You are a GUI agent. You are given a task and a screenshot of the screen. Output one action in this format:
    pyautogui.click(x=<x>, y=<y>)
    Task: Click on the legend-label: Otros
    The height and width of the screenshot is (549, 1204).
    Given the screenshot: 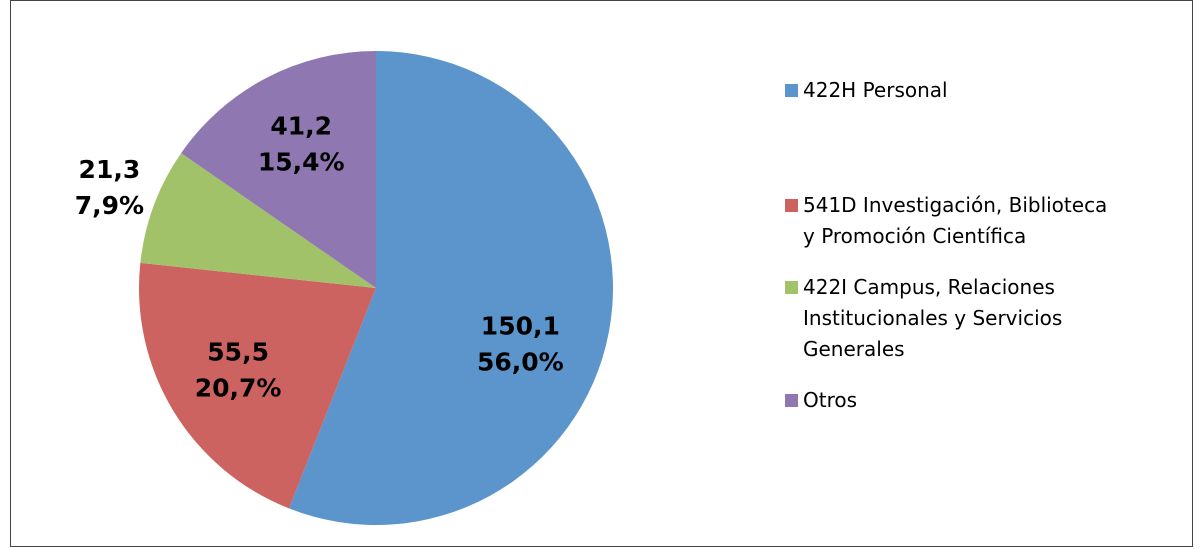 What is the action you would take?
    pyautogui.click(x=830, y=400)
    